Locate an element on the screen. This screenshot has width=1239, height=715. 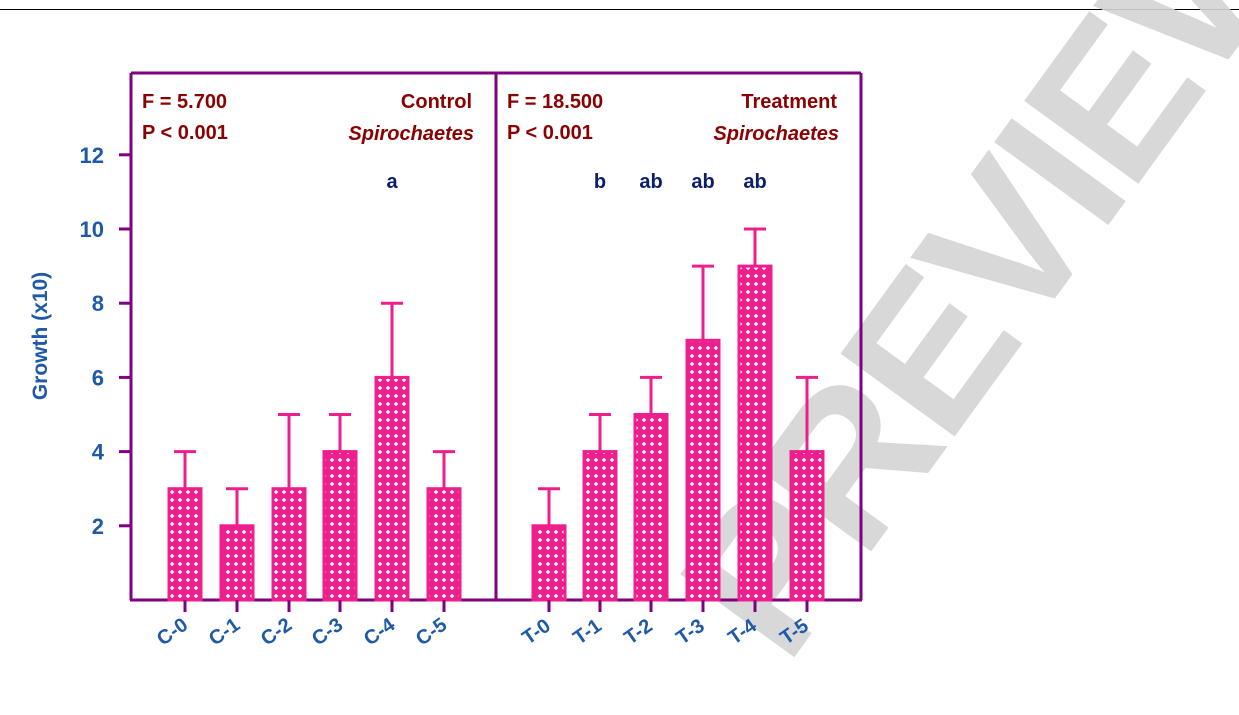
group-label: Control is located at coordinates (436, 102).